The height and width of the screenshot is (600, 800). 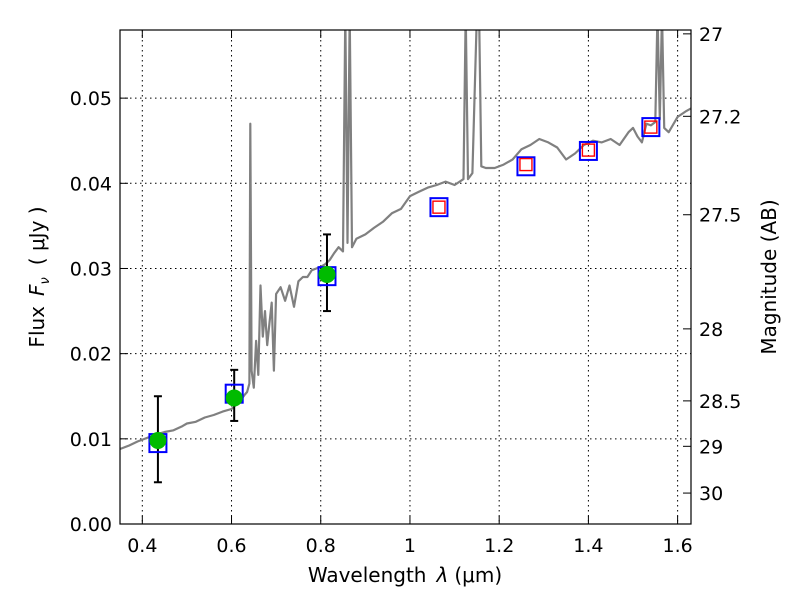 What do you see at coordinates (499, 546) in the screenshot?
I see `x-tick-label: 1.2` at bounding box center [499, 546].